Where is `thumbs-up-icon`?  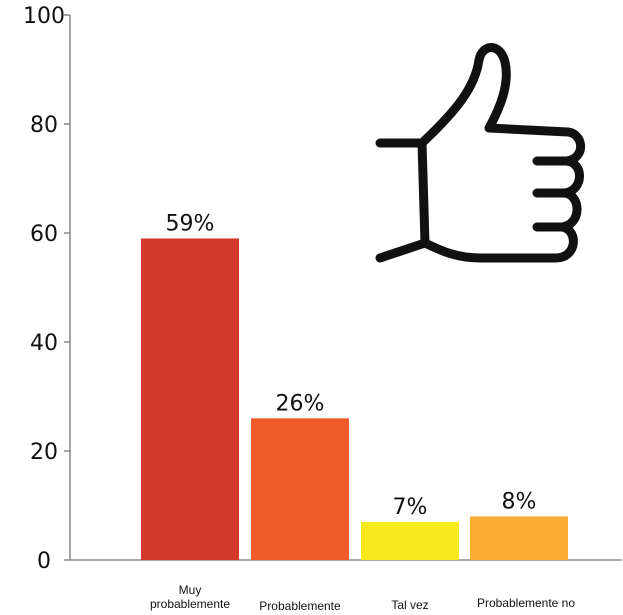 thumbs-up-icon is located at coordinates (480, 153).